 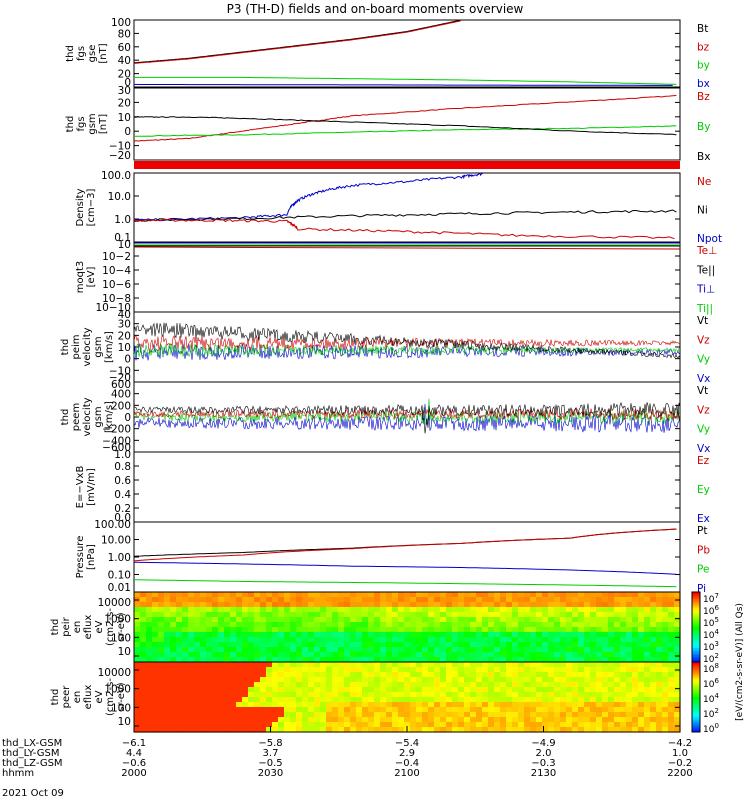 I want to click on pressure-ylabel: [nPa], so click(x=91, y=557).